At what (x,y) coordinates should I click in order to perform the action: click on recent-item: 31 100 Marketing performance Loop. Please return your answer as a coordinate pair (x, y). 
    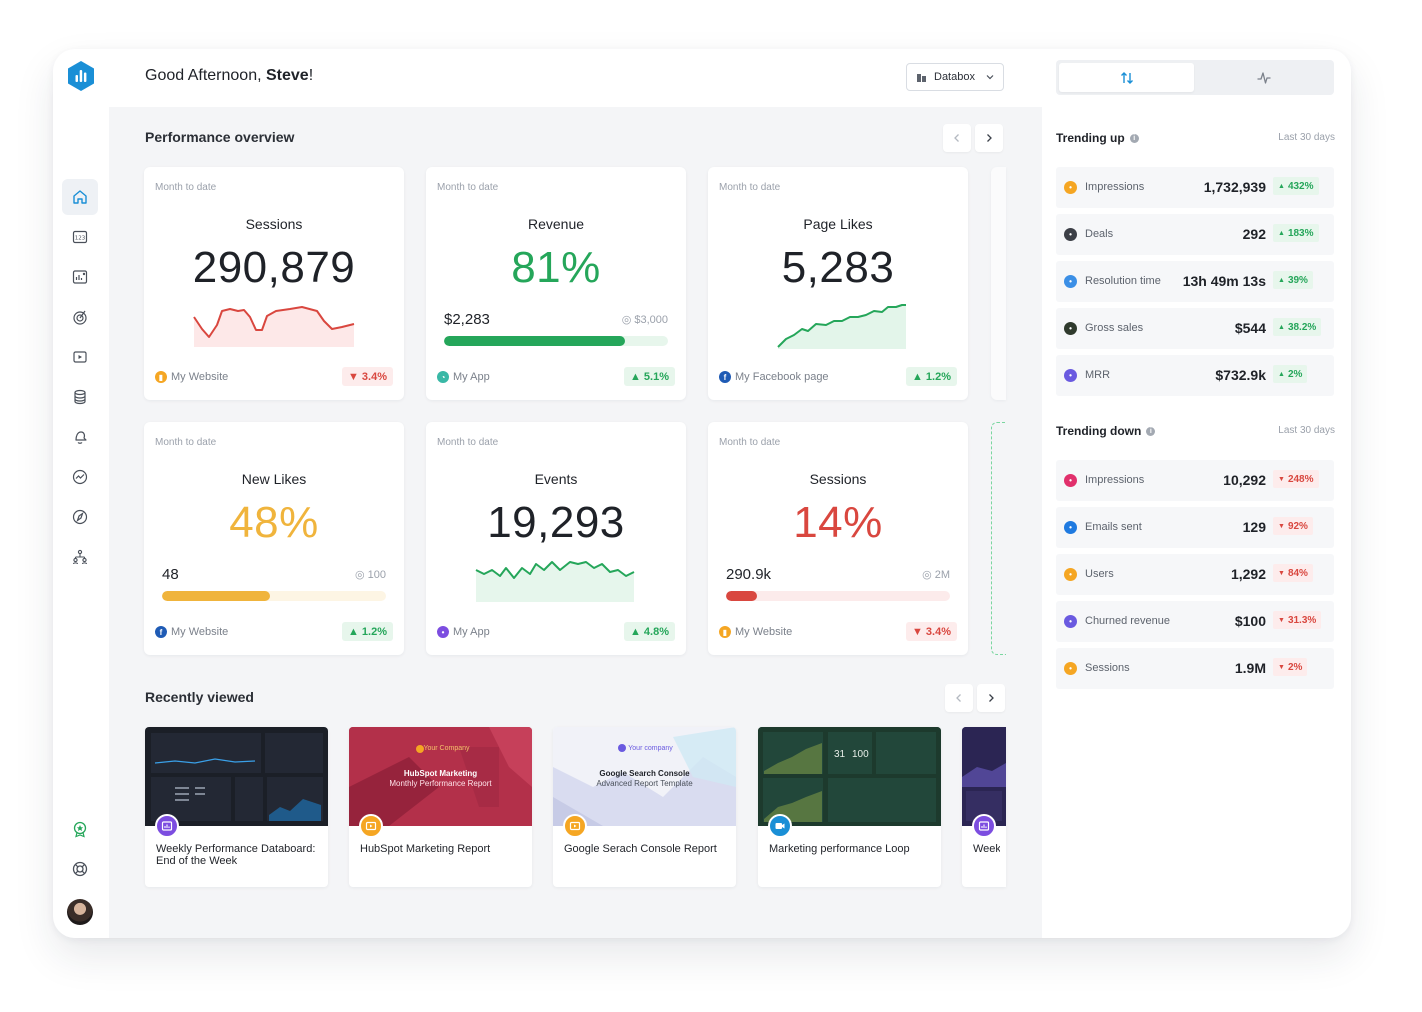
    Looking at the image, I should click on (849, 807).